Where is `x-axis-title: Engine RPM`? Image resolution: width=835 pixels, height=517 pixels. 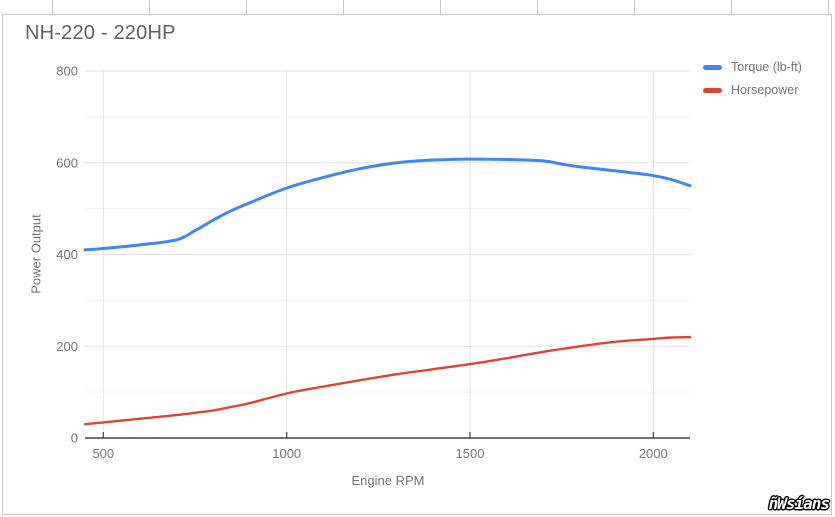
x-axis-title: Engine RPM is located at coordinates (388, 480).